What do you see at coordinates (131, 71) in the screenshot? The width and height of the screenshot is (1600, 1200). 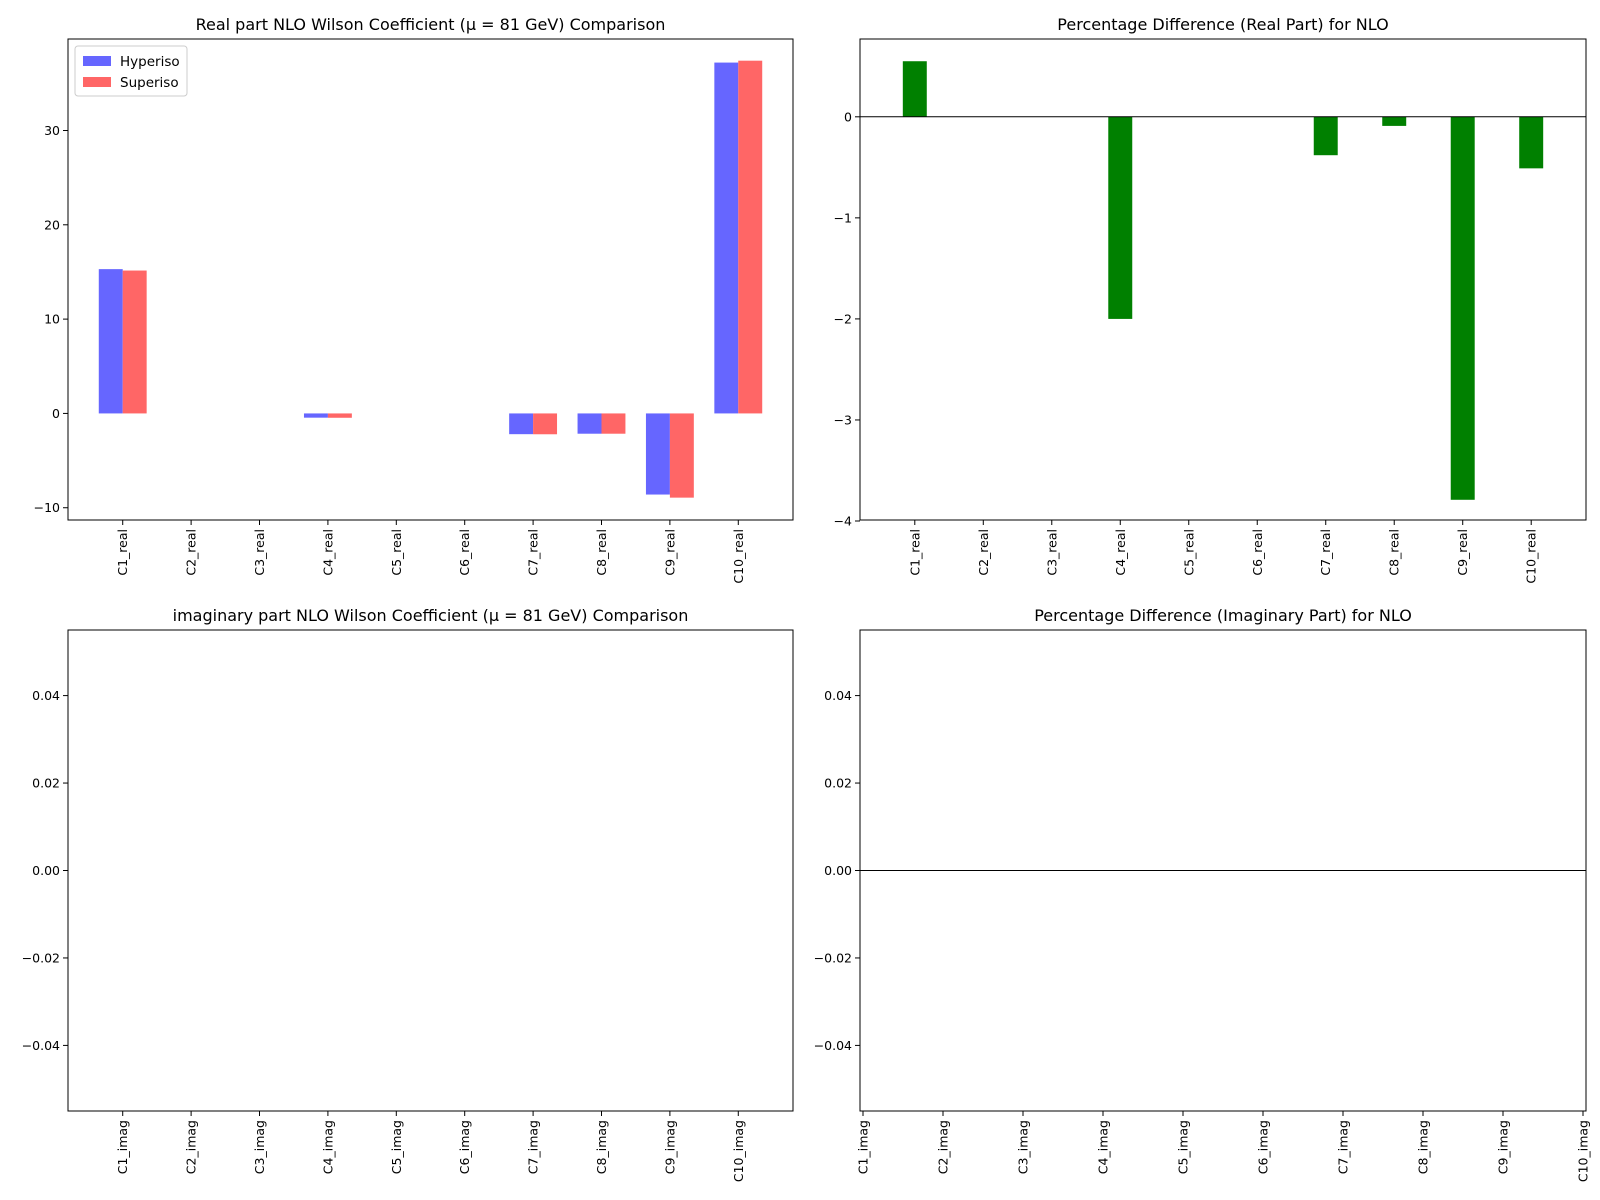 I see `legend: Hyperiso Superiso` at bounding box center [131, 71].